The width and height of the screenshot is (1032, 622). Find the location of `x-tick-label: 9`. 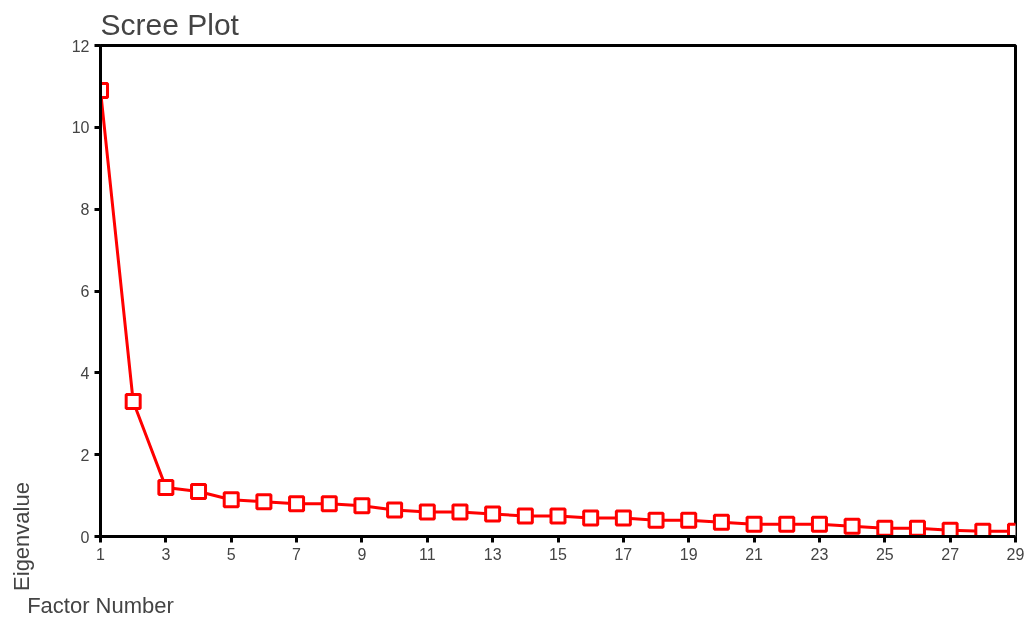

x-tick-label: 9 is located at coordinates (362, 554).